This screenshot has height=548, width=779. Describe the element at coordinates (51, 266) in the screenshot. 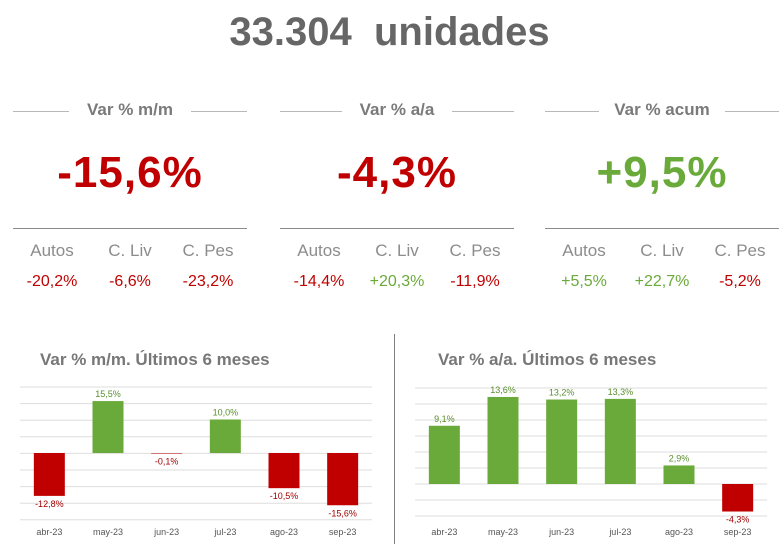

I see `sub-autos: Autos -20,2%` at that location.